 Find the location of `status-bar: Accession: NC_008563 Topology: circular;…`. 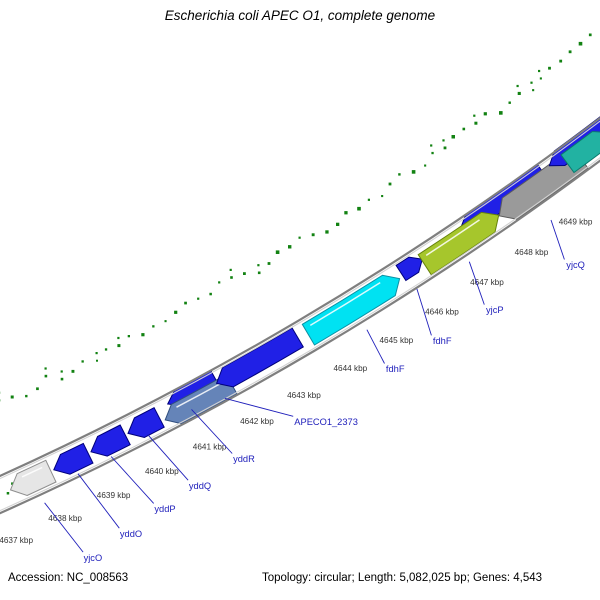

status-bar: Accession: NC_008563 Topology: circular;… is located at coordinates (300, 581).